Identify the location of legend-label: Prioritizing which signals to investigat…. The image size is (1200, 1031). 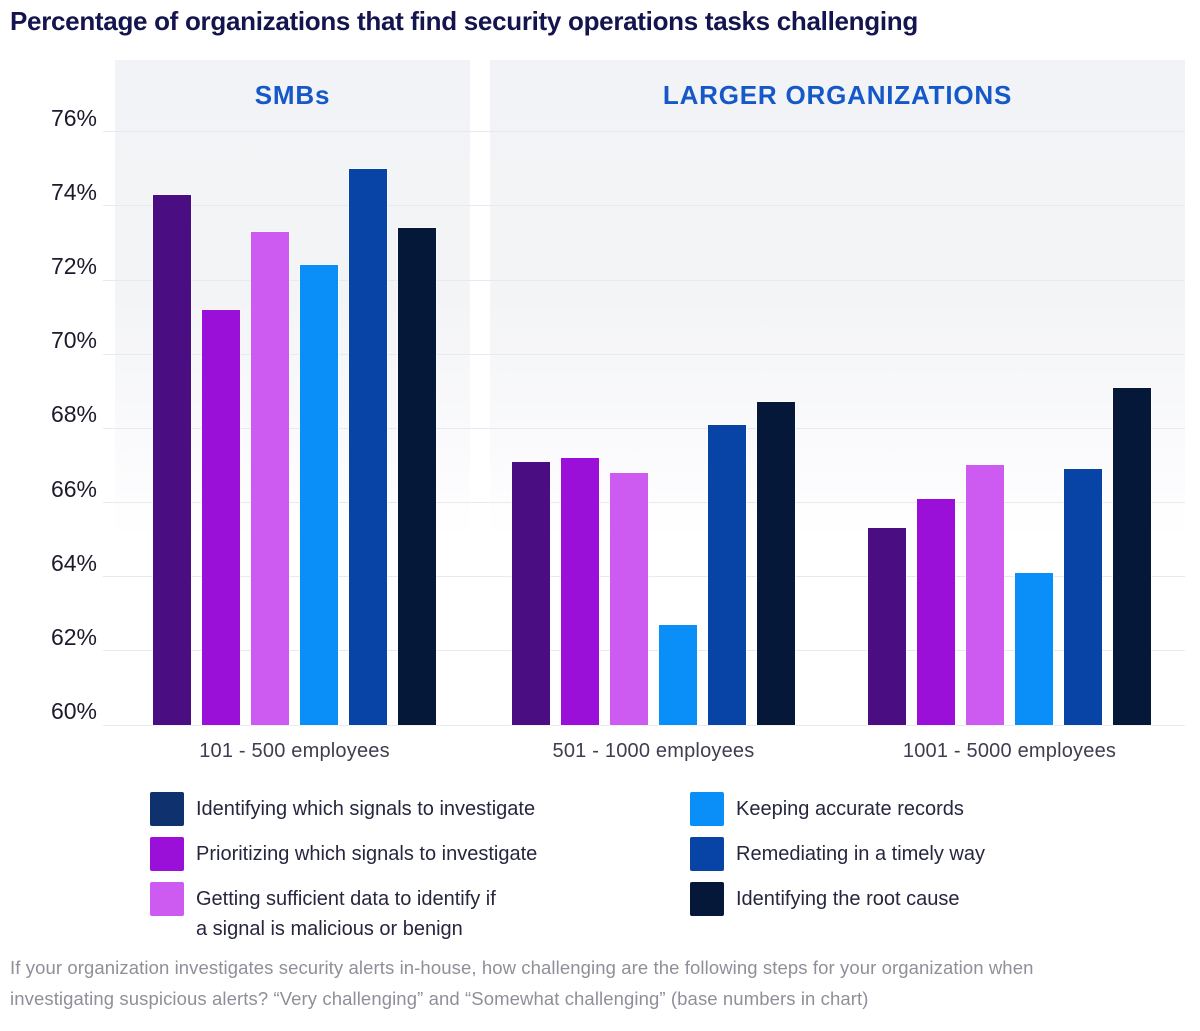
(367, 854).